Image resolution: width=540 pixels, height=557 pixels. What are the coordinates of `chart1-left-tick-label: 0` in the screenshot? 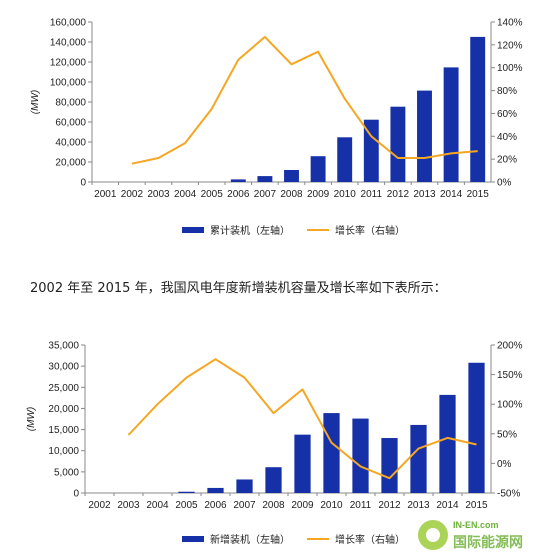 It's located at (83, 183).